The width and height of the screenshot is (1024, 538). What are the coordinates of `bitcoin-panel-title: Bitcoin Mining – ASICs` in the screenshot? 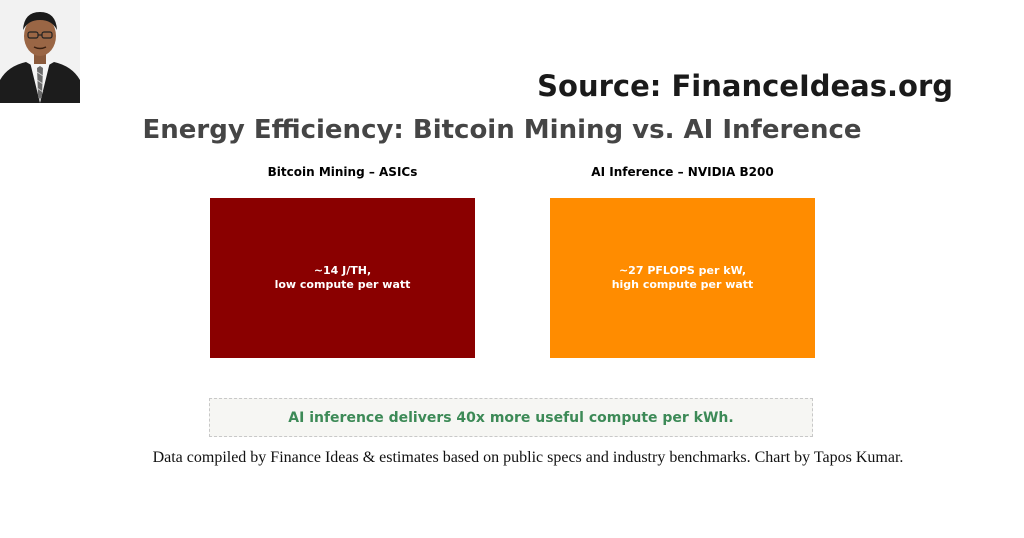 It's located at (342, 172).